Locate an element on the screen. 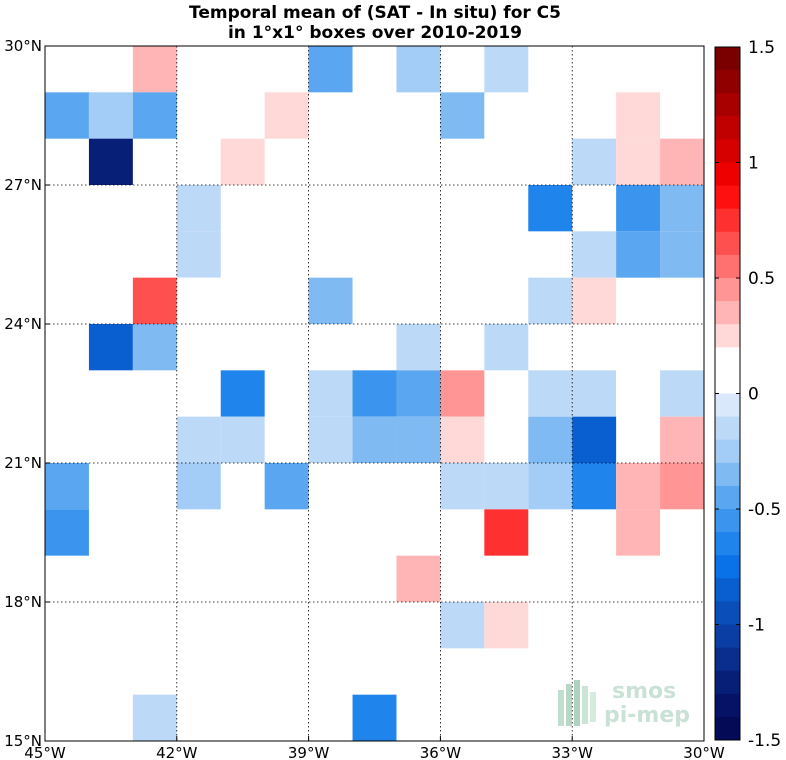 The image size is (786, 760). colorbar-ticks: 1.5 1 0.5 0 -0.5 -1 -1.5 is located at coordinates (748, 394).